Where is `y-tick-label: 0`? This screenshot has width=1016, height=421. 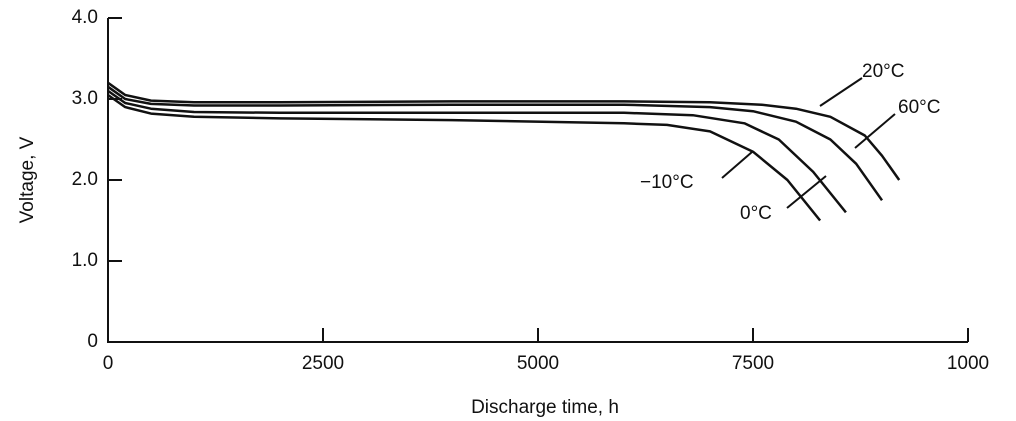 y-tick-label: 0 is located at coordinates (92, 341).